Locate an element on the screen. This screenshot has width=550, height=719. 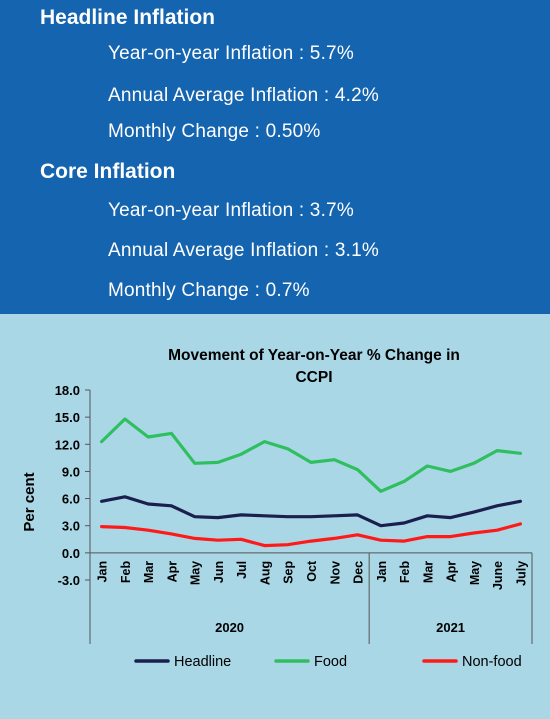
series-line-headline is located at coordinates (311, 511).